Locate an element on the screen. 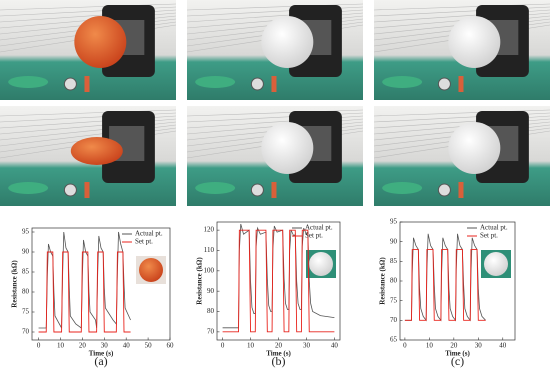 This screenshot has height=373, width=550. panel-label: (b) is located at coordinates (279, 361).